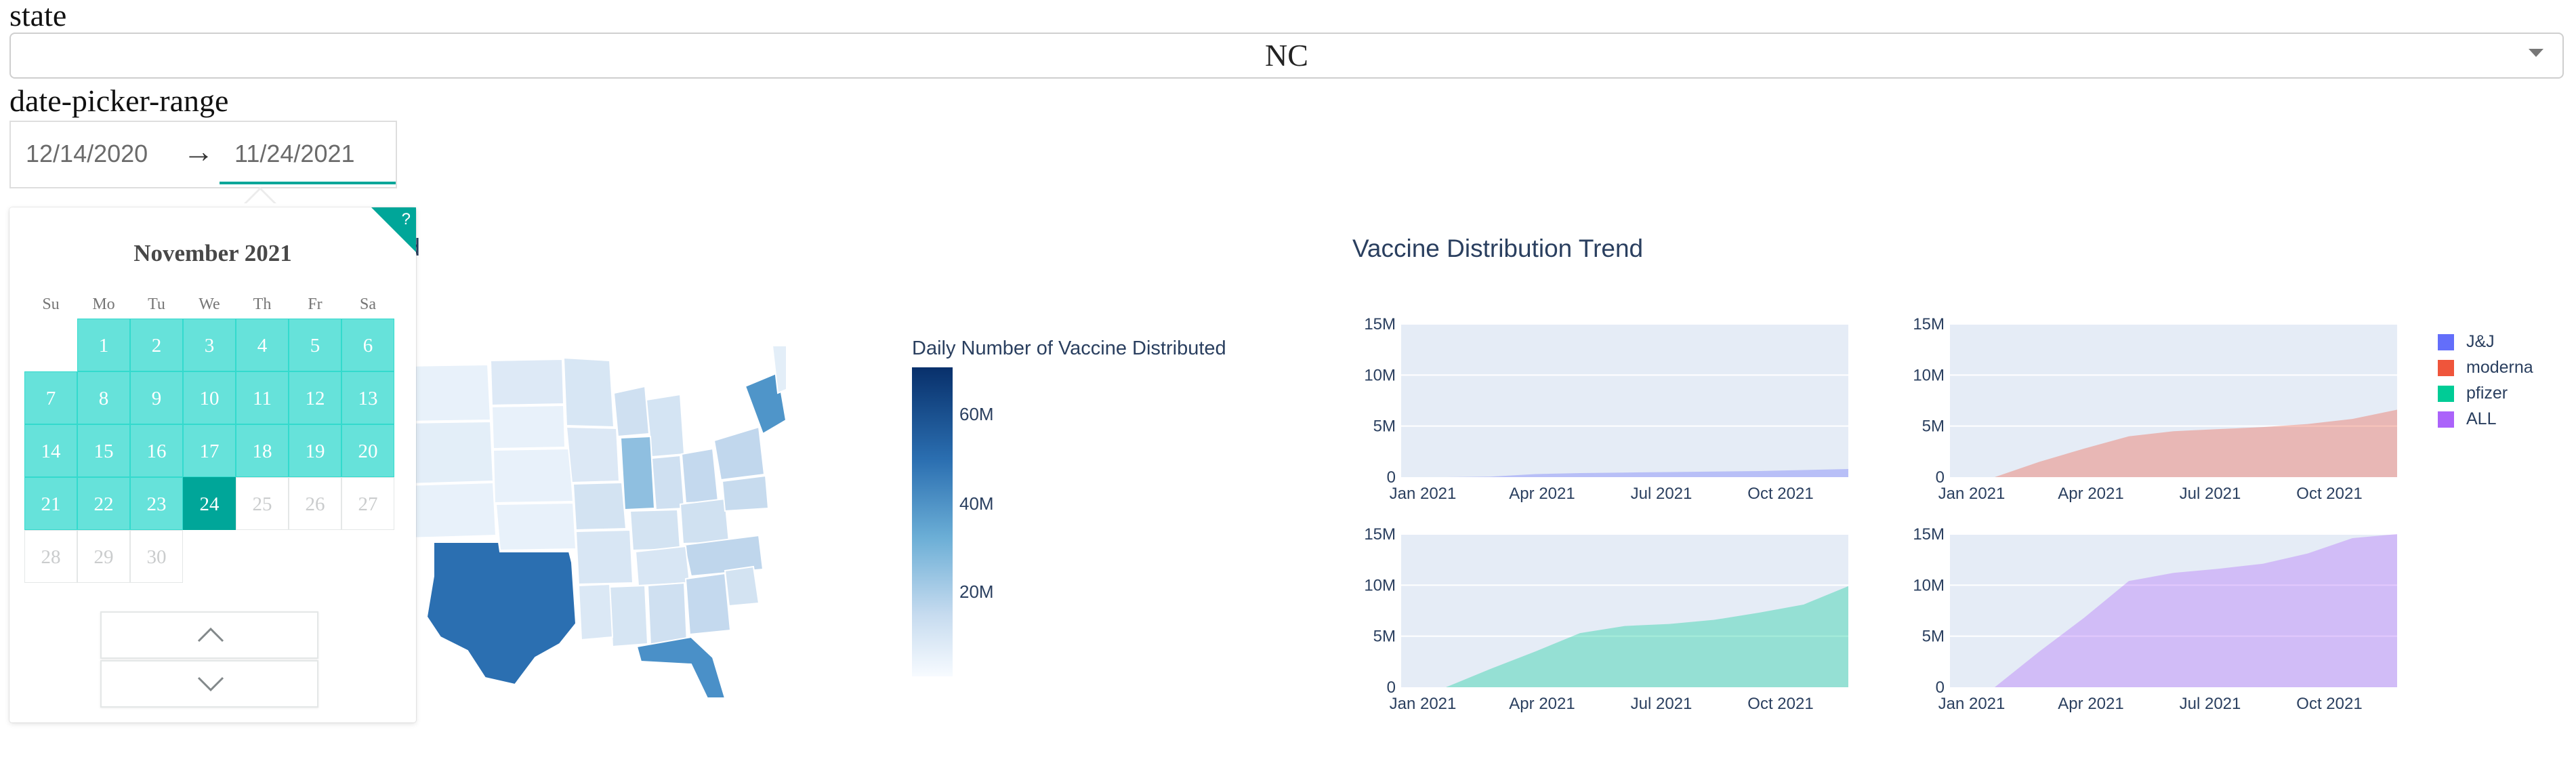 Image resolution: width=2576 pixels, height=774 pixels. I want to click on colorbar, so click(932, 521).